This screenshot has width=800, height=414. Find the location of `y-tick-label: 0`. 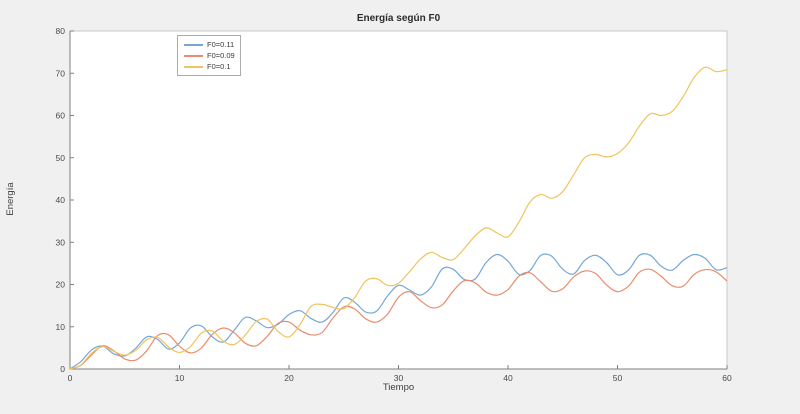

y-tick-label: 0 is located at coordinates (62, 369).